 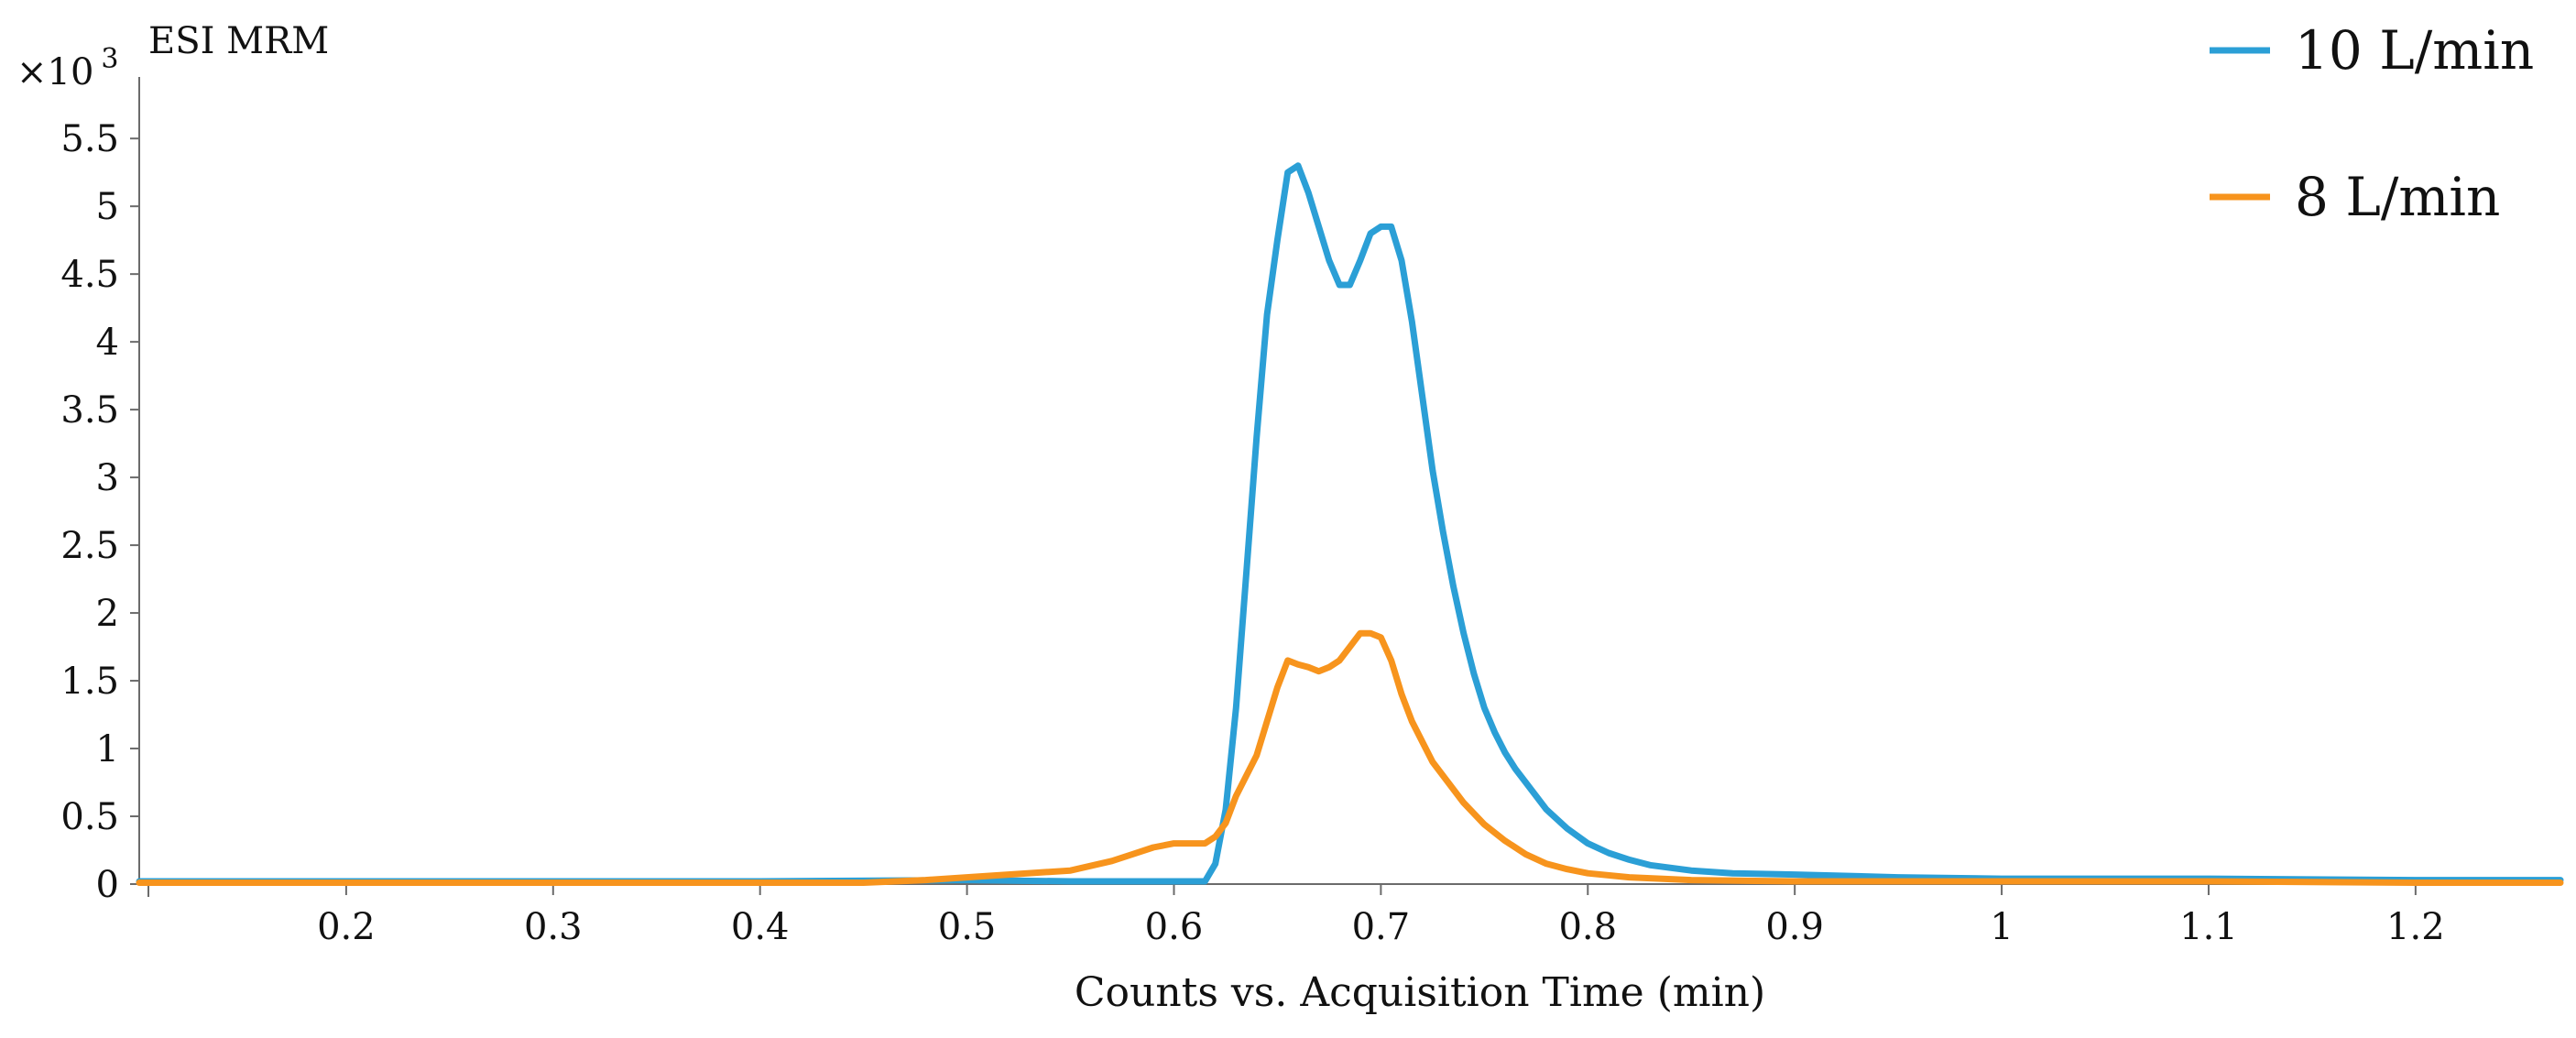 What do you see at coordinates (2398, 197) in the screenshot?
I see `legend-label: 8 L/min` at bounding box center [2398, 197].